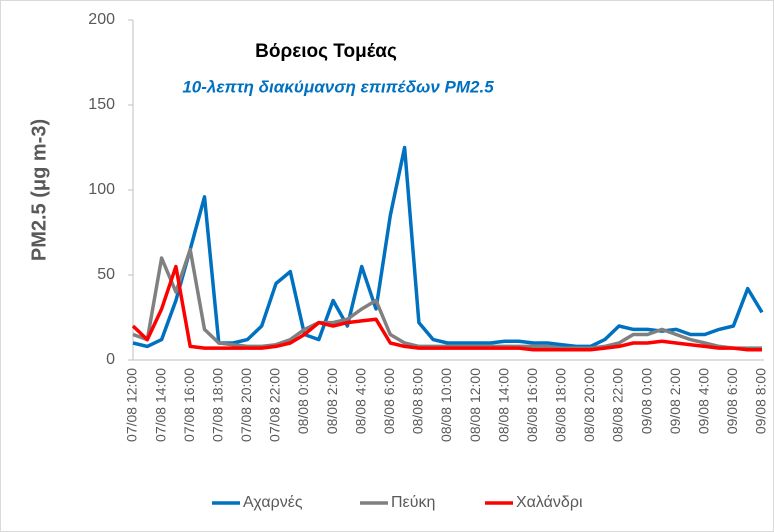 The width and height of the screenshot is (774, 532). Describe the element at coordinates (675, 401) in the screenshot. I see `x-tick-label: 09/08 2:00` at that location.